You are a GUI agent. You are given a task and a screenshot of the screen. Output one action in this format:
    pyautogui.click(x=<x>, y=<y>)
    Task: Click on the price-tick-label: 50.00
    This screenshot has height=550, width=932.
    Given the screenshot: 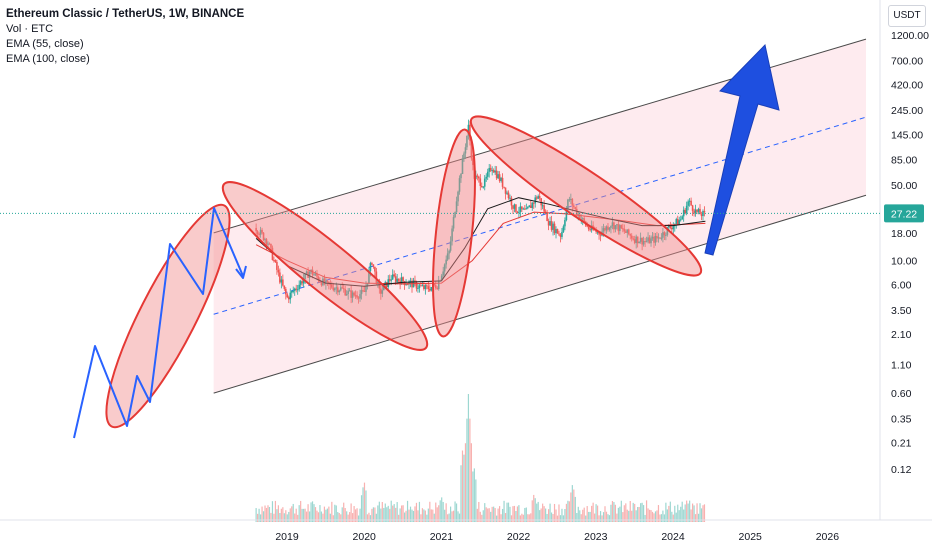 What is the action you would take?
    pyautogui.click(x=904, y=186)
    